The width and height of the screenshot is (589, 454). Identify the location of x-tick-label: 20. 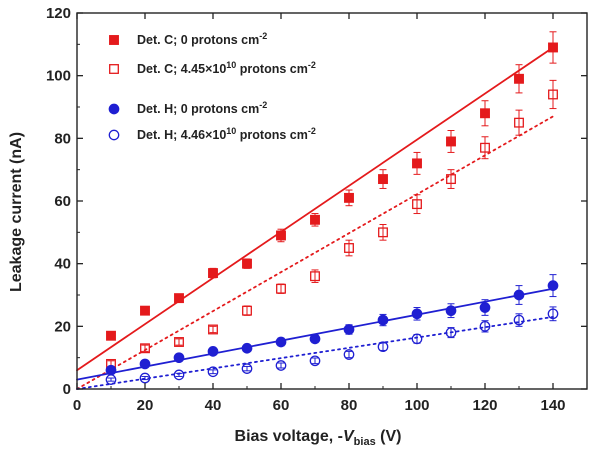
(145, 405).